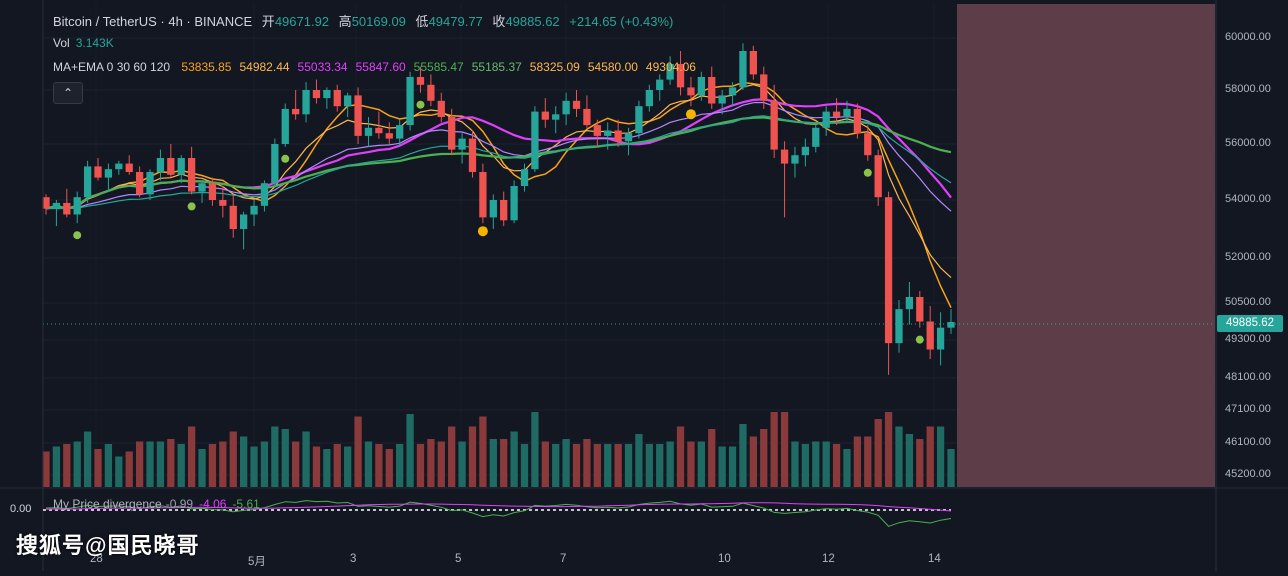 This screenshot has height=576, width=1288. What do you see at coordinates (68, 93) in the screenshot?
I see `collapse-legend-button: ⌃` at bounding box center [68, 93].